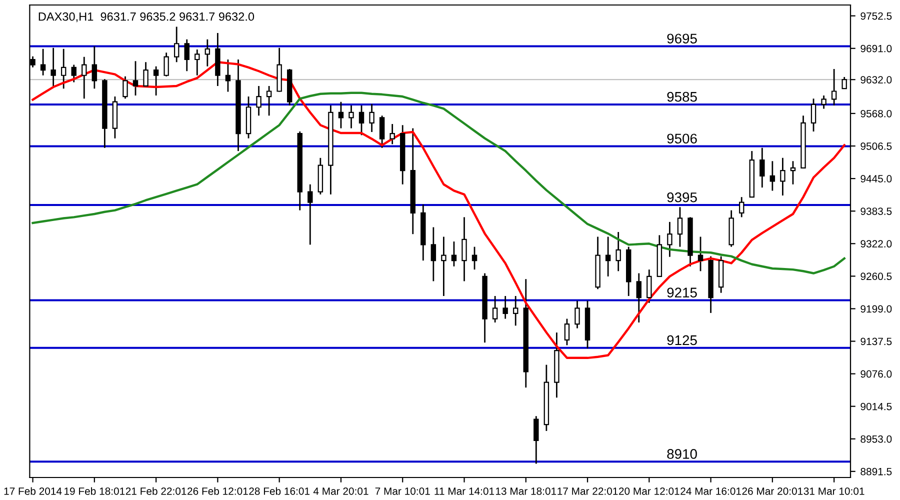 The width and height of the screenshot is (900, 500). What do you see at coordinates (876, 178) in the screenshot?
I see `y-tick-label: 9445.0` at bounding box center [876, 178].